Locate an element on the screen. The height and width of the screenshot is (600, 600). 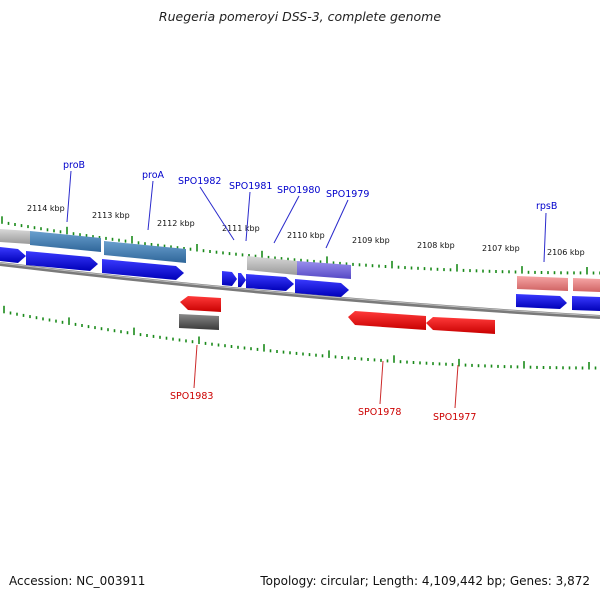
gene-label-proB: proB is located at coordinates (74, 165).